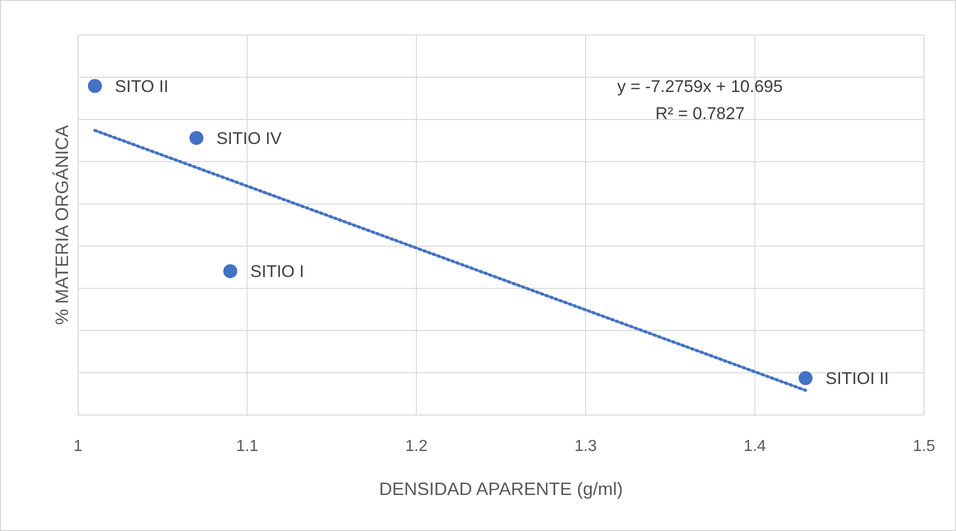 The image size is (956, 531). I want to click on x-tick-label: 1, so click(78, 446).